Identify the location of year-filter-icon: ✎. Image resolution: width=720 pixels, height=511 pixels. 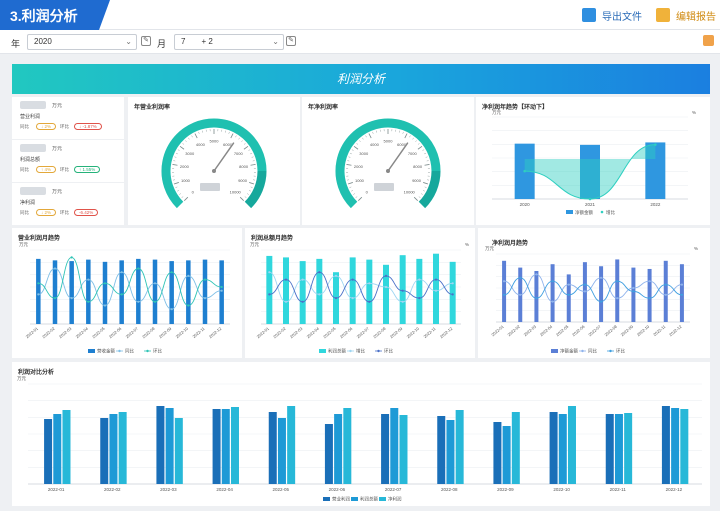
(146, 41).